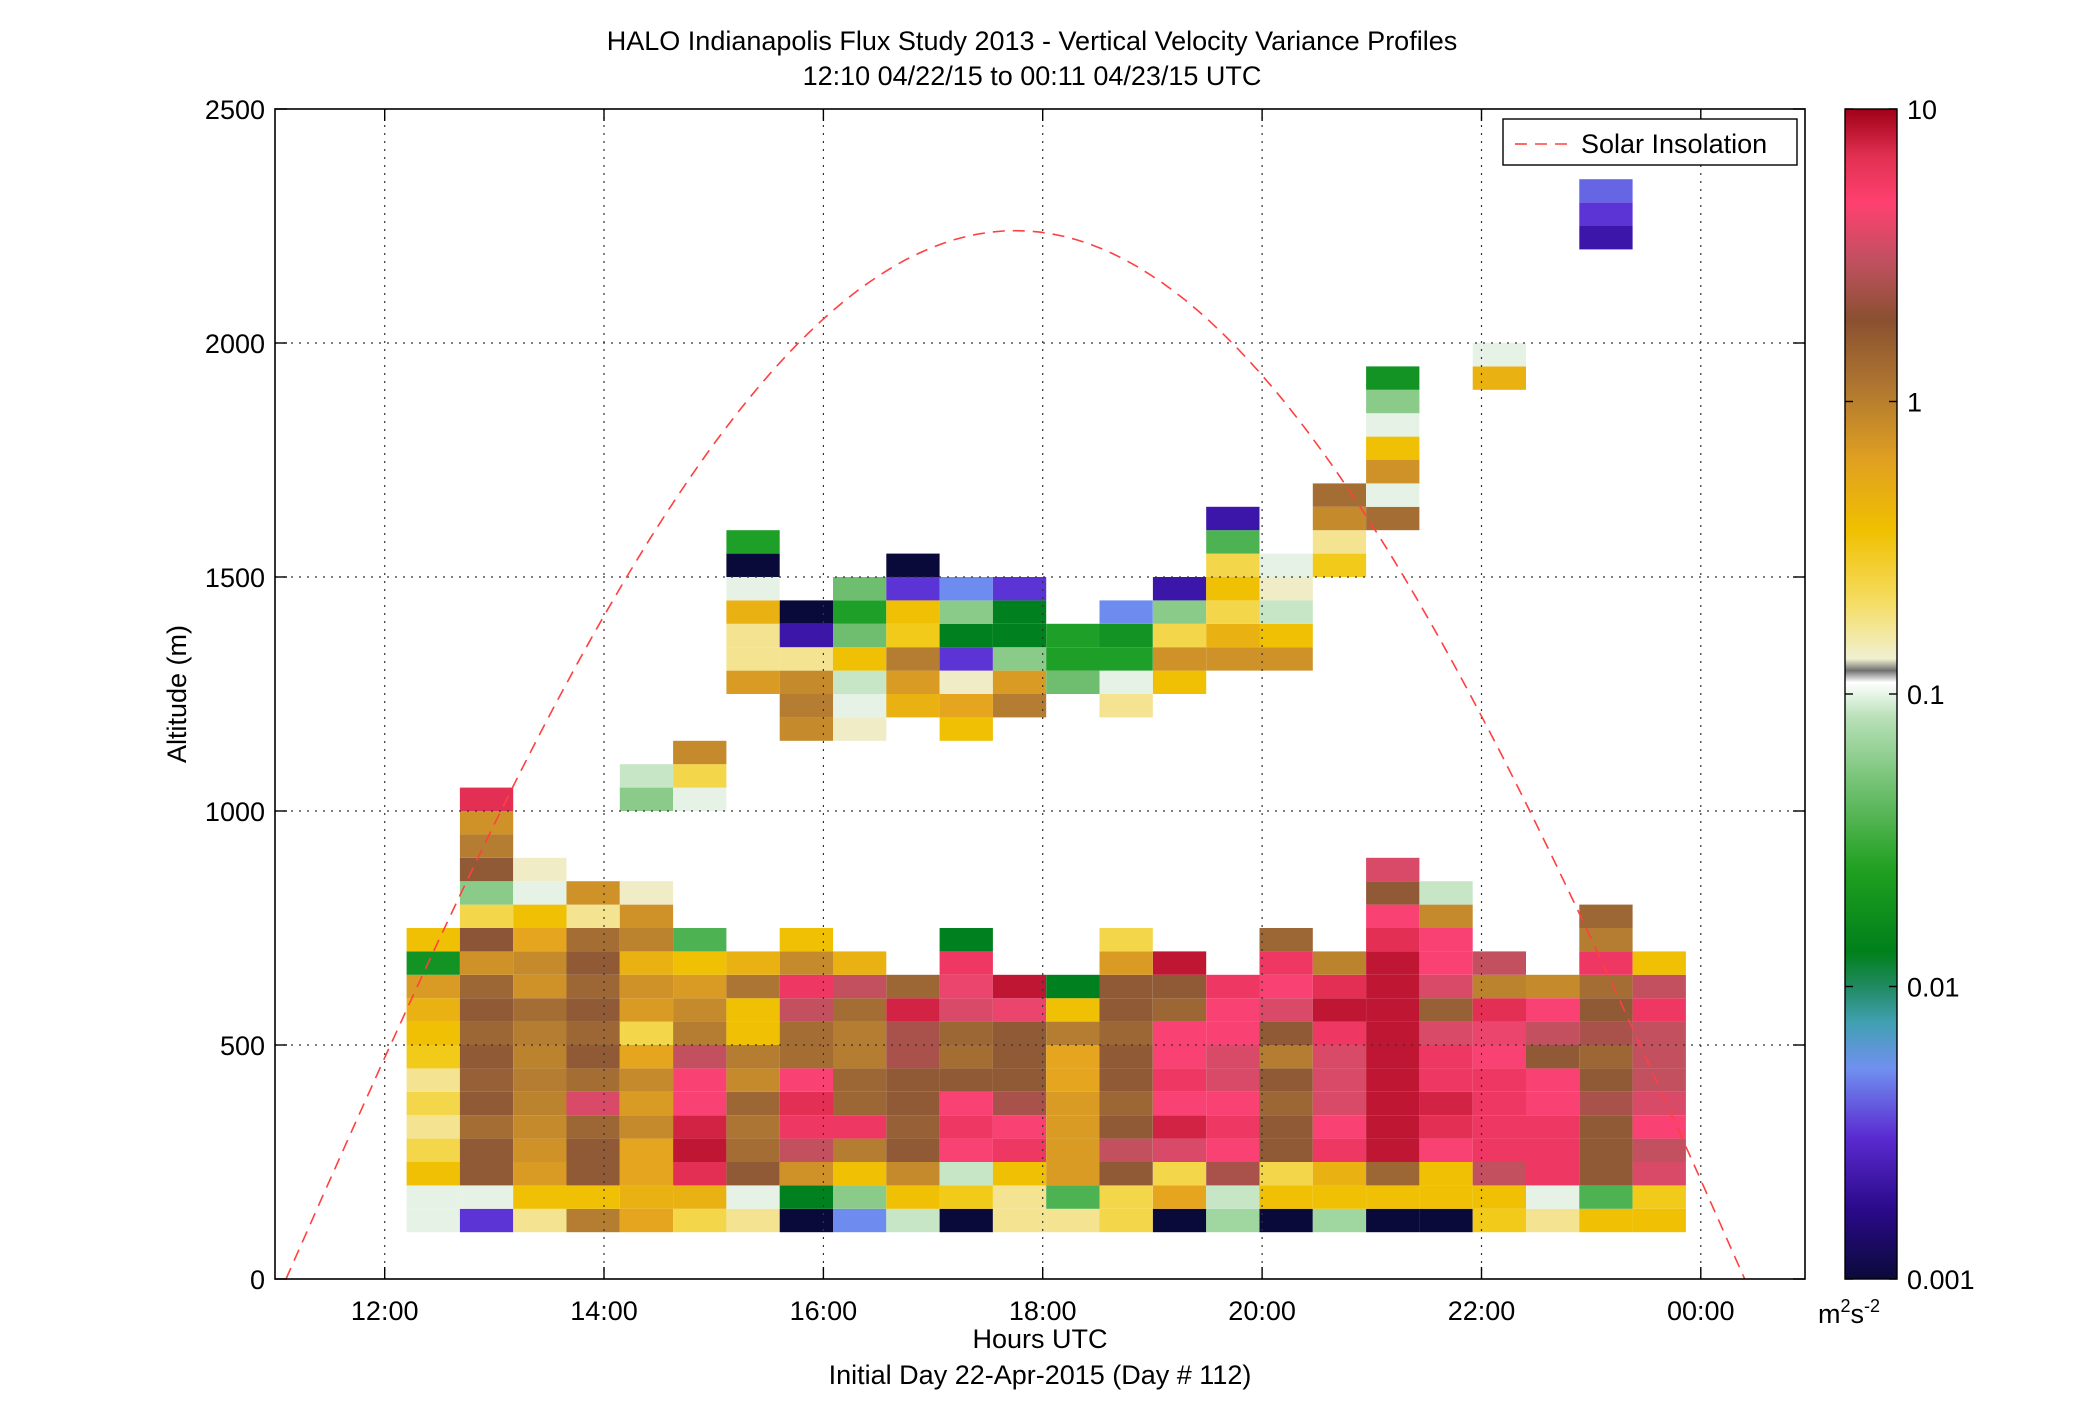 This screenshot has height=1425, width=2098. Describe the element at coordinates (1701, 1311) in the screenshot. I see `x-tick-label: 00:00` at that location.